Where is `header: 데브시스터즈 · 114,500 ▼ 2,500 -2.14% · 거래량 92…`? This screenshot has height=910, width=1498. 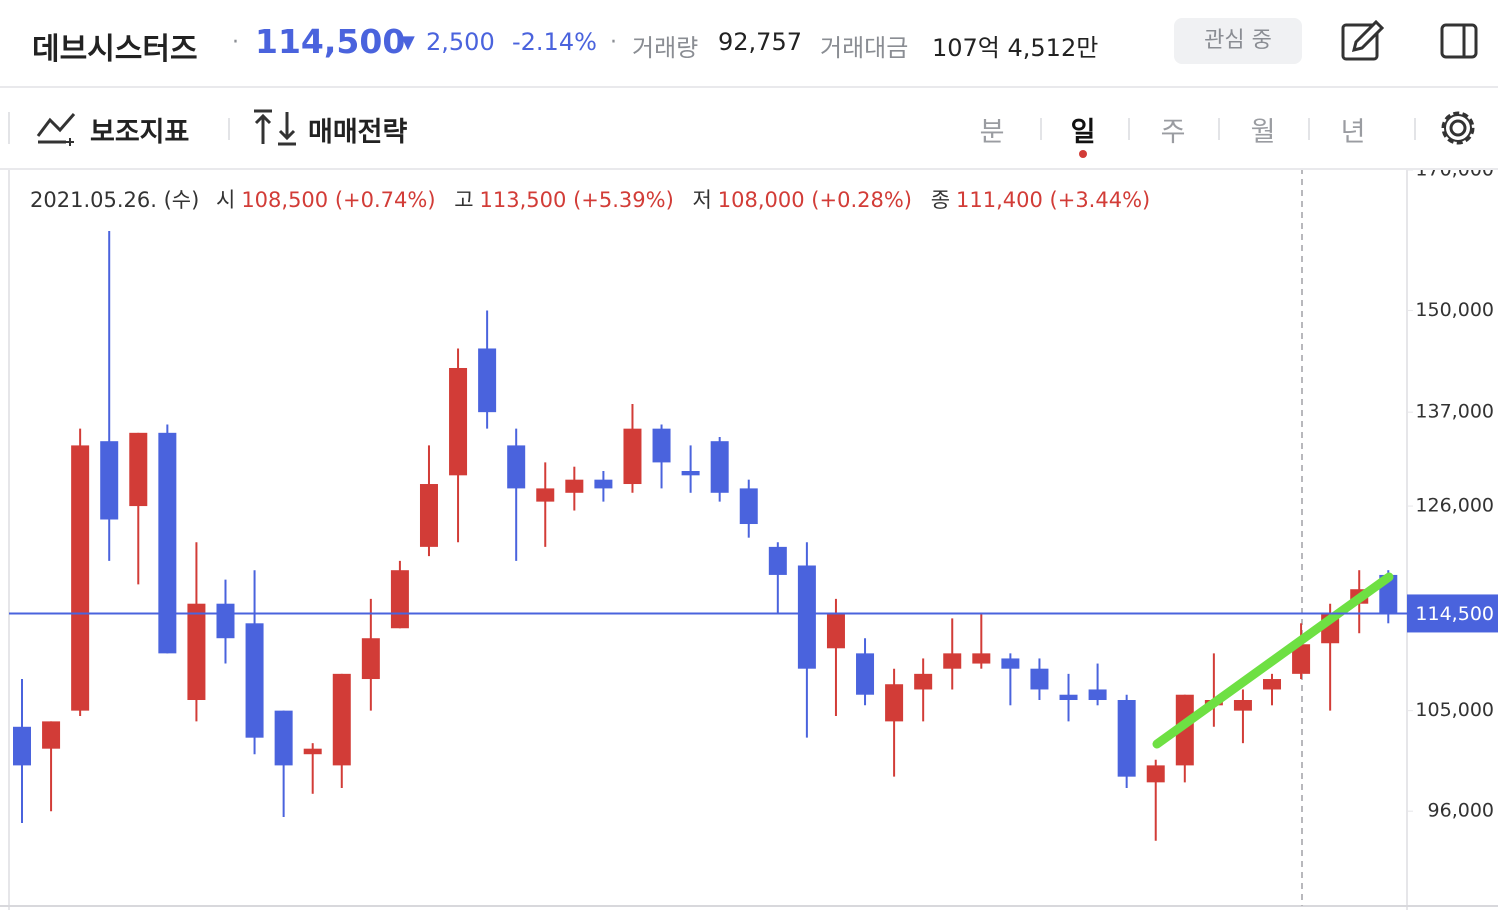 header: 데브시스터즈 · 114,500 ▼ 2,500 -2.14% · 거래량 92… is located at coordinates (749, 44).